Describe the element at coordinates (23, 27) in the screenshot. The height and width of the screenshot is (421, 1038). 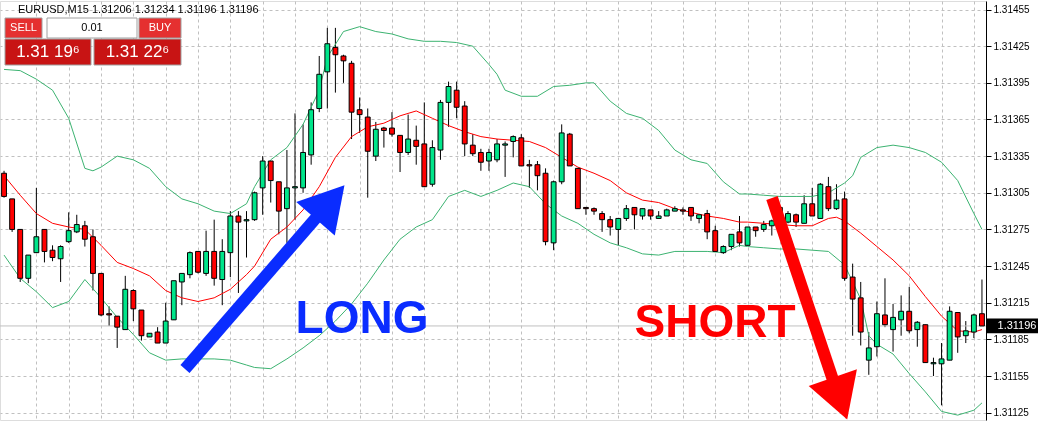
I see `annotation: SELL` at that location.